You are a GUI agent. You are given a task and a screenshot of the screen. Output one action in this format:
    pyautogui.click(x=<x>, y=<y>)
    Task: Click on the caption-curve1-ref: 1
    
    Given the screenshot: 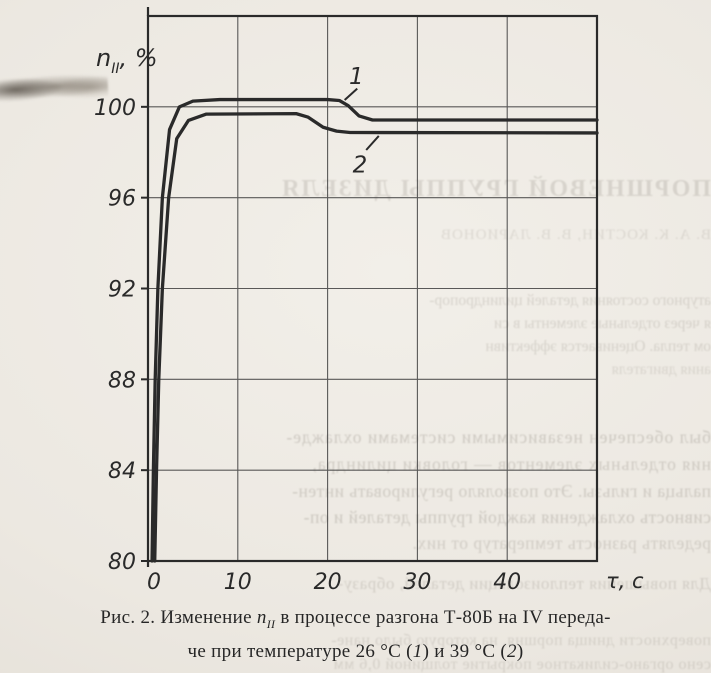 What is the action you would take?
    pyautogui.click(x=417, y=651)
    